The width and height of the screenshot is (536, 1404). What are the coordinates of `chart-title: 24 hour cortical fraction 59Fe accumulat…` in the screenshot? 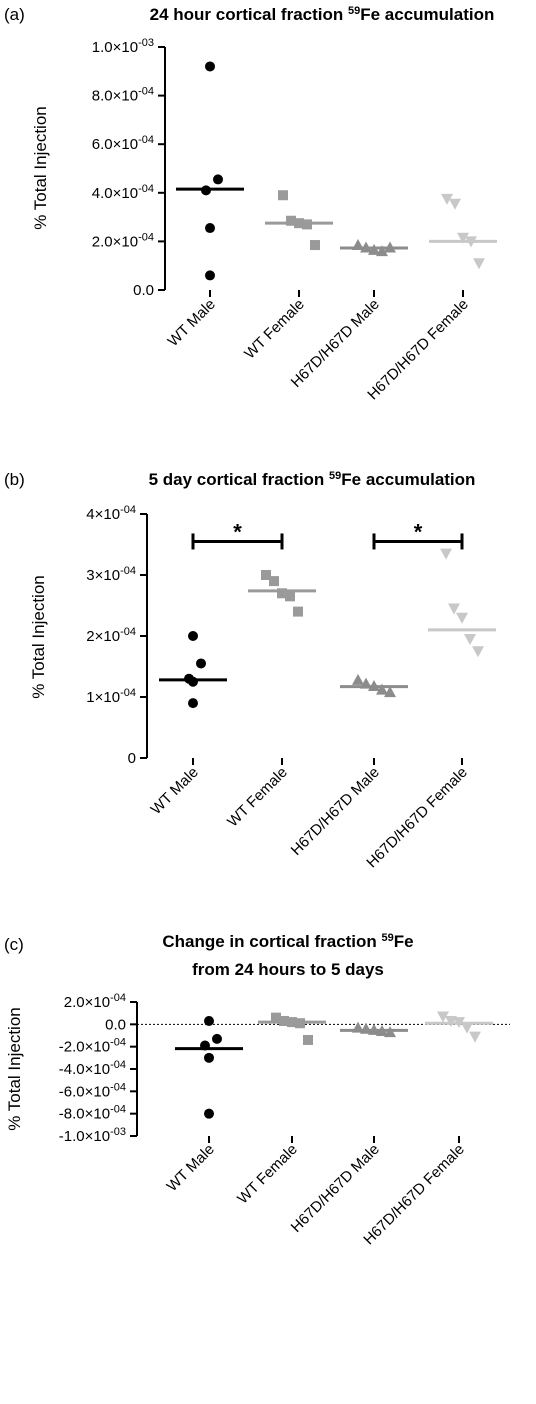 It's located at (322, 14).